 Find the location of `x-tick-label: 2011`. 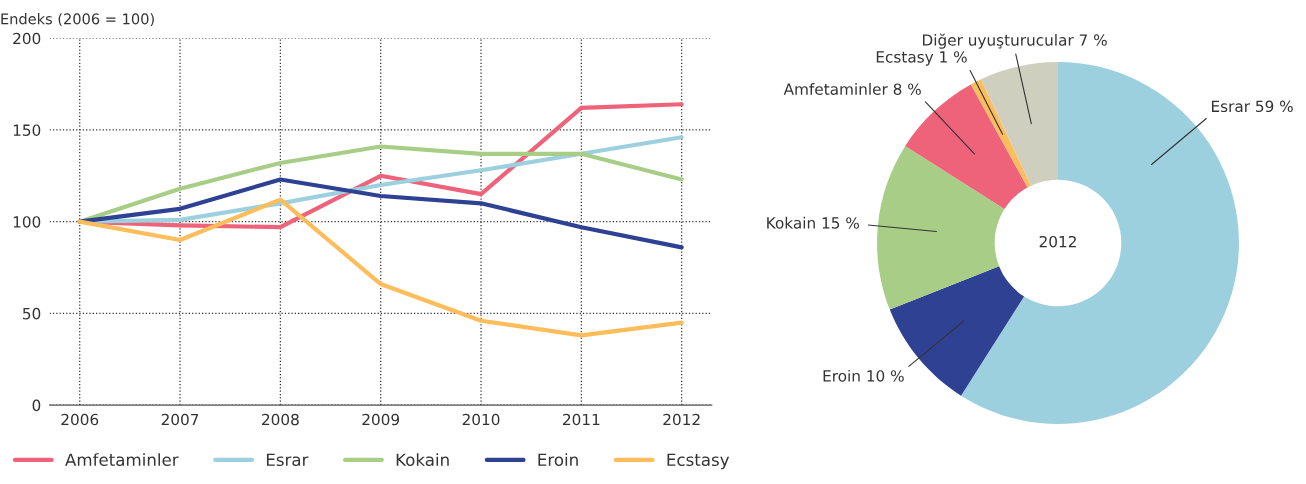

x-tick-label: 2011 is located at coordinates (581, 419).